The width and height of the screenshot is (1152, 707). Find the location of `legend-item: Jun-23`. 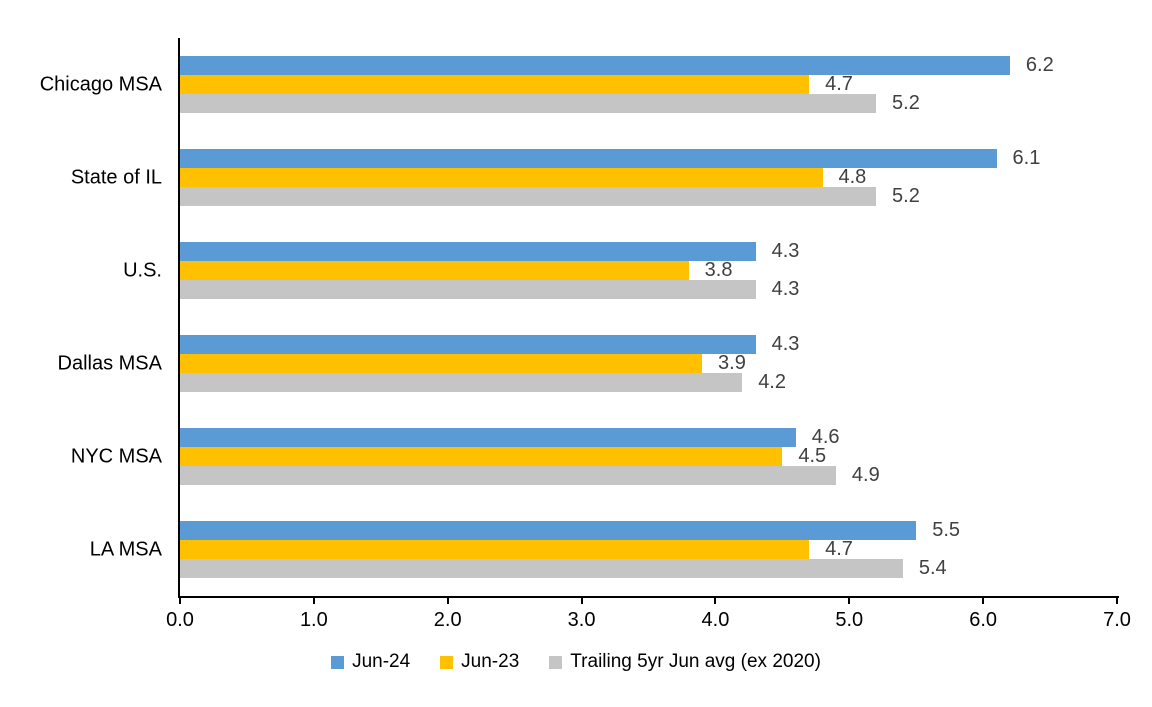

legend-item: Jun-23 is located at coordinates (479, 662).